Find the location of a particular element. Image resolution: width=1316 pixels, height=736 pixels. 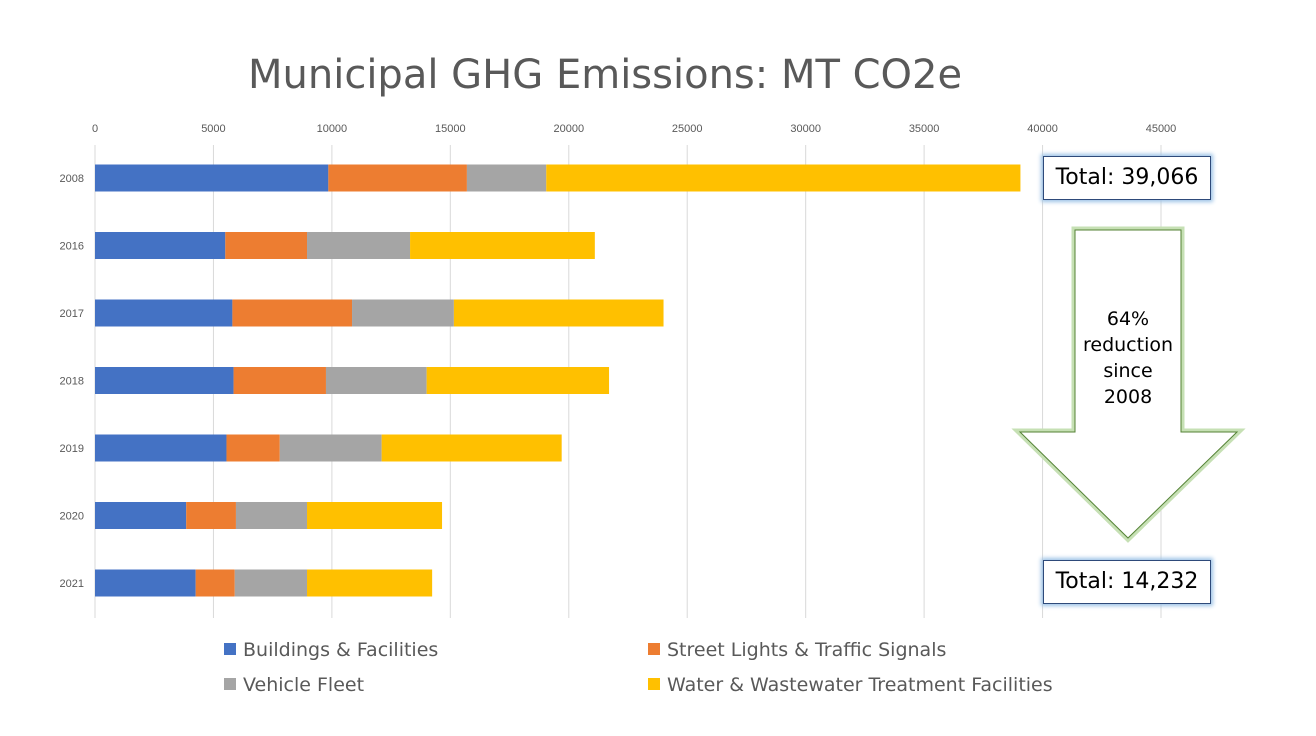

legend-item-buildings: Buildings & Facilities is located at coordinates (331, 650).